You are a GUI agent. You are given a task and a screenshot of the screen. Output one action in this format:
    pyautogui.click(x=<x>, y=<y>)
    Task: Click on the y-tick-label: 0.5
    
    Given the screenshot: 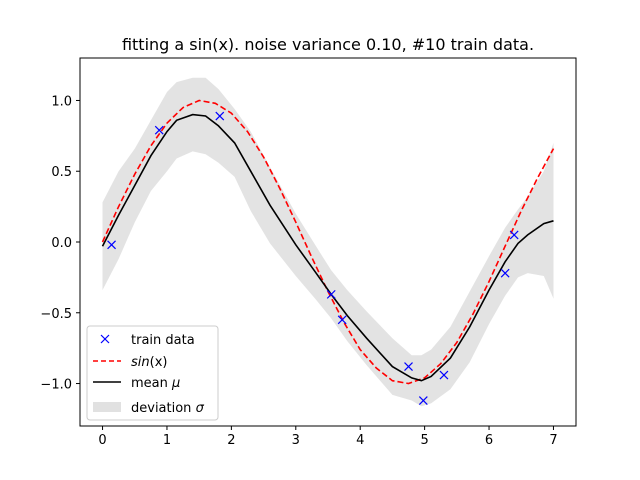 What is the action you would take?
    pyautogui.click(x=61, y=172)
    